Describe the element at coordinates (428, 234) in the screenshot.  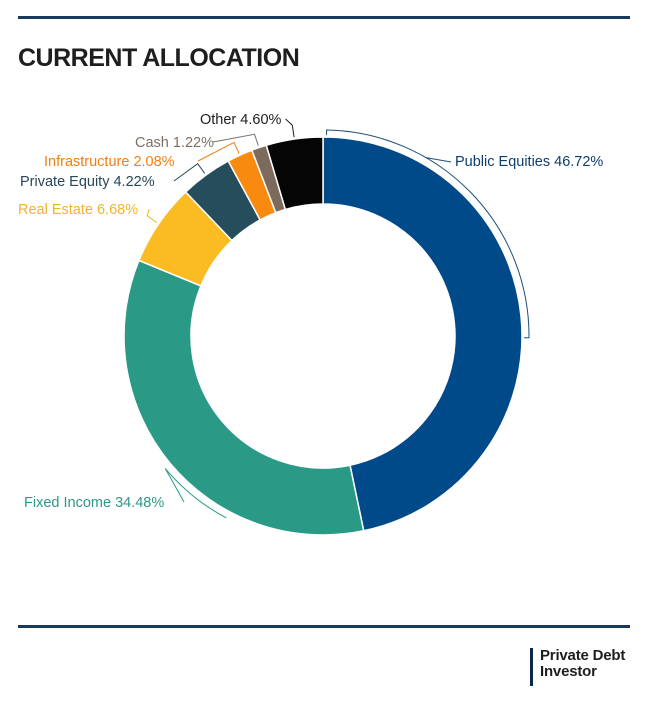
I see `leader-line-public-equities` at that location.